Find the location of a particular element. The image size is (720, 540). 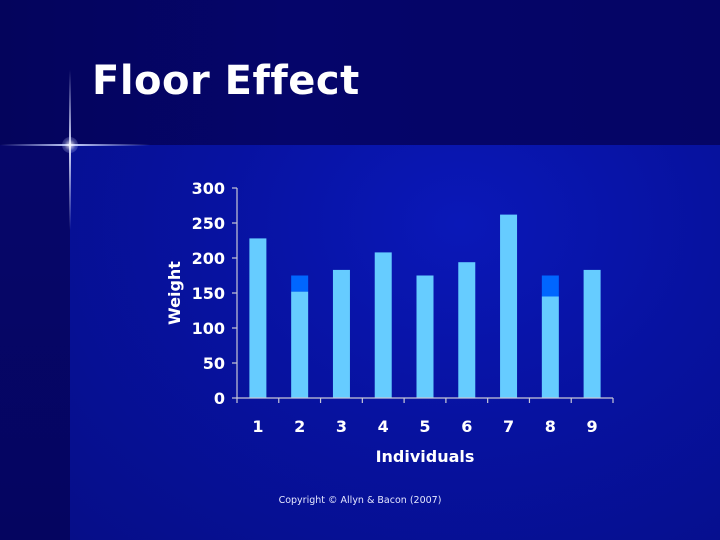

left-background-strip is located at coordinates (35, 342).